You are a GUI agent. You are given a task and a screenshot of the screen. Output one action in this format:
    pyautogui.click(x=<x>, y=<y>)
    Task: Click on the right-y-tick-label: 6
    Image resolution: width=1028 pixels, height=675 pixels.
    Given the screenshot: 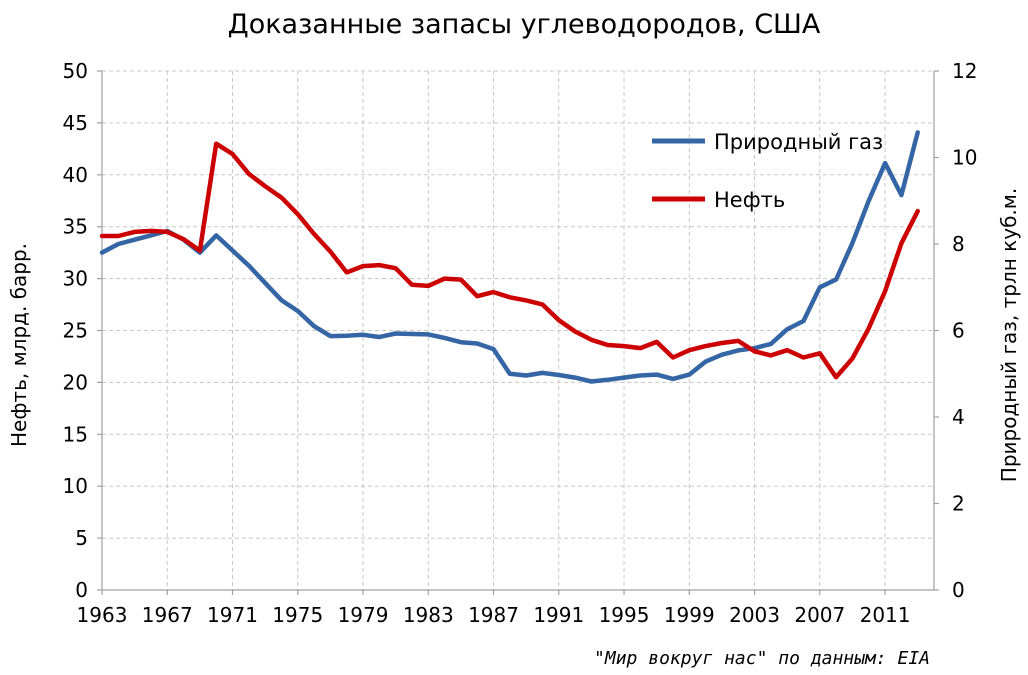 What is the action you would take?
    pyautogui.click(x=958, y=331)
    